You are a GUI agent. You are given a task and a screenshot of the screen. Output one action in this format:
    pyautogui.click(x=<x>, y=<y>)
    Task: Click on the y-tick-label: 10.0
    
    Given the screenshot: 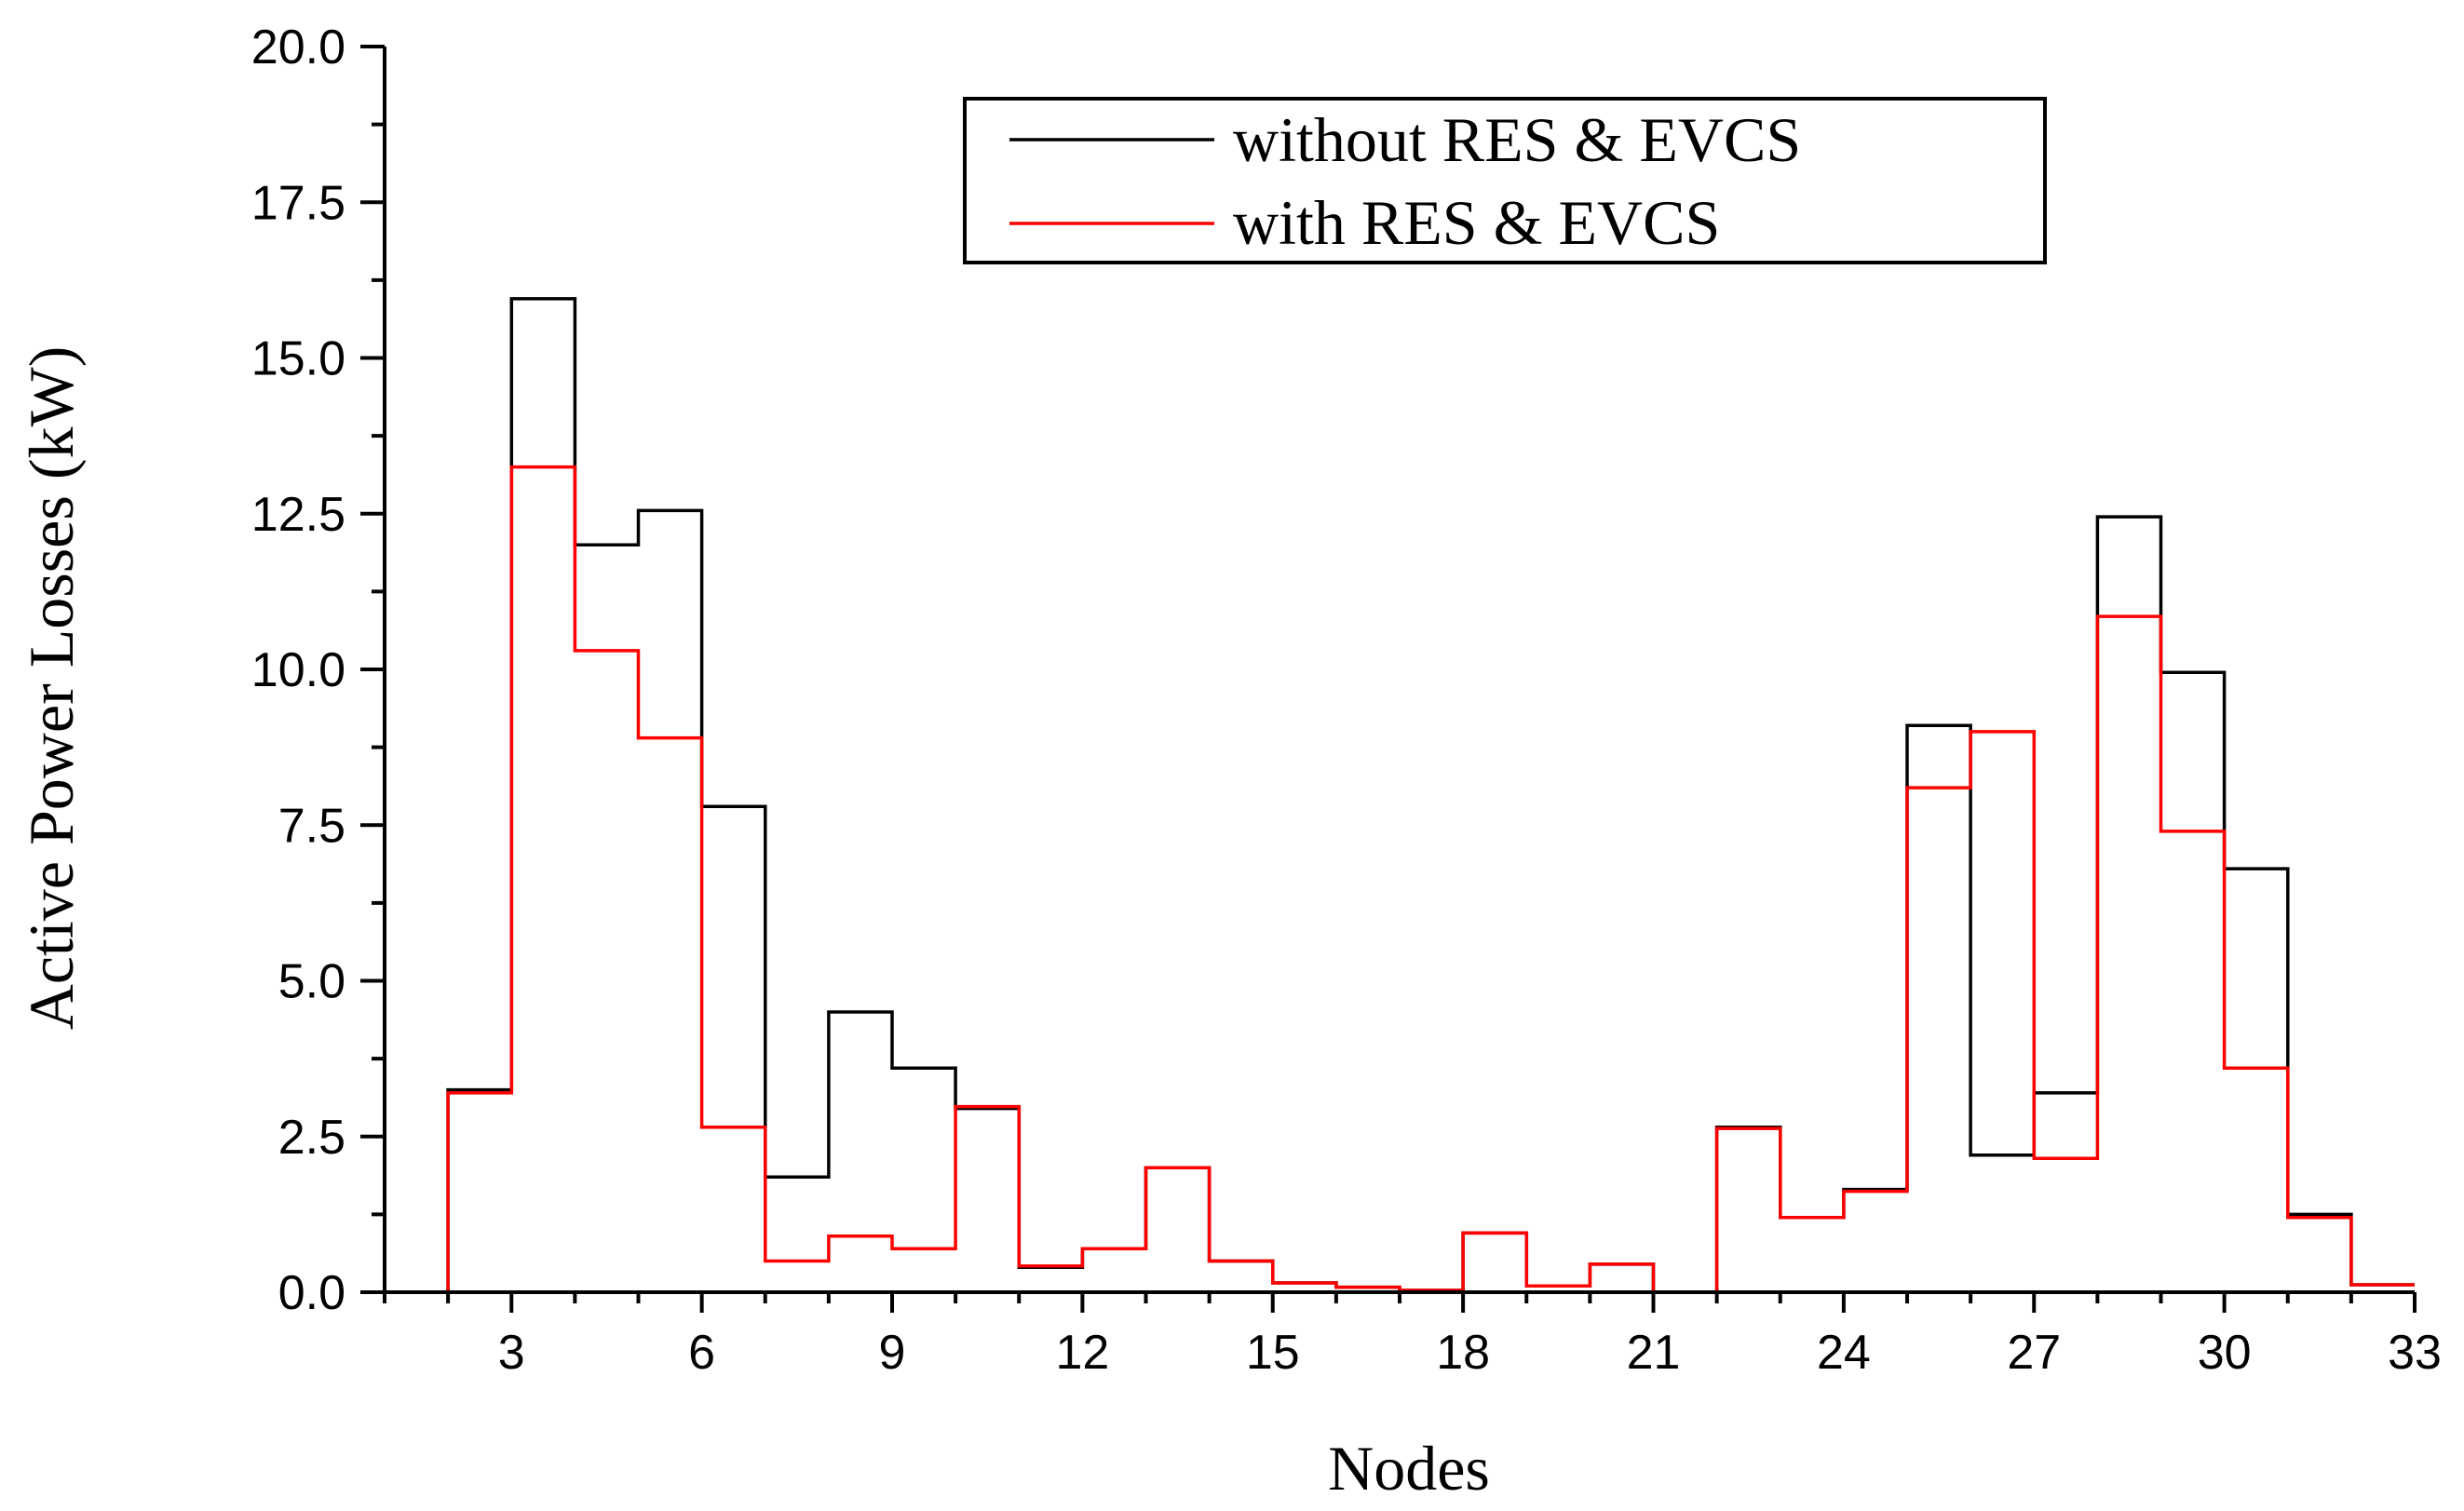 What is the action you would take?
    pyautogui.click(x=298, y=670)
    